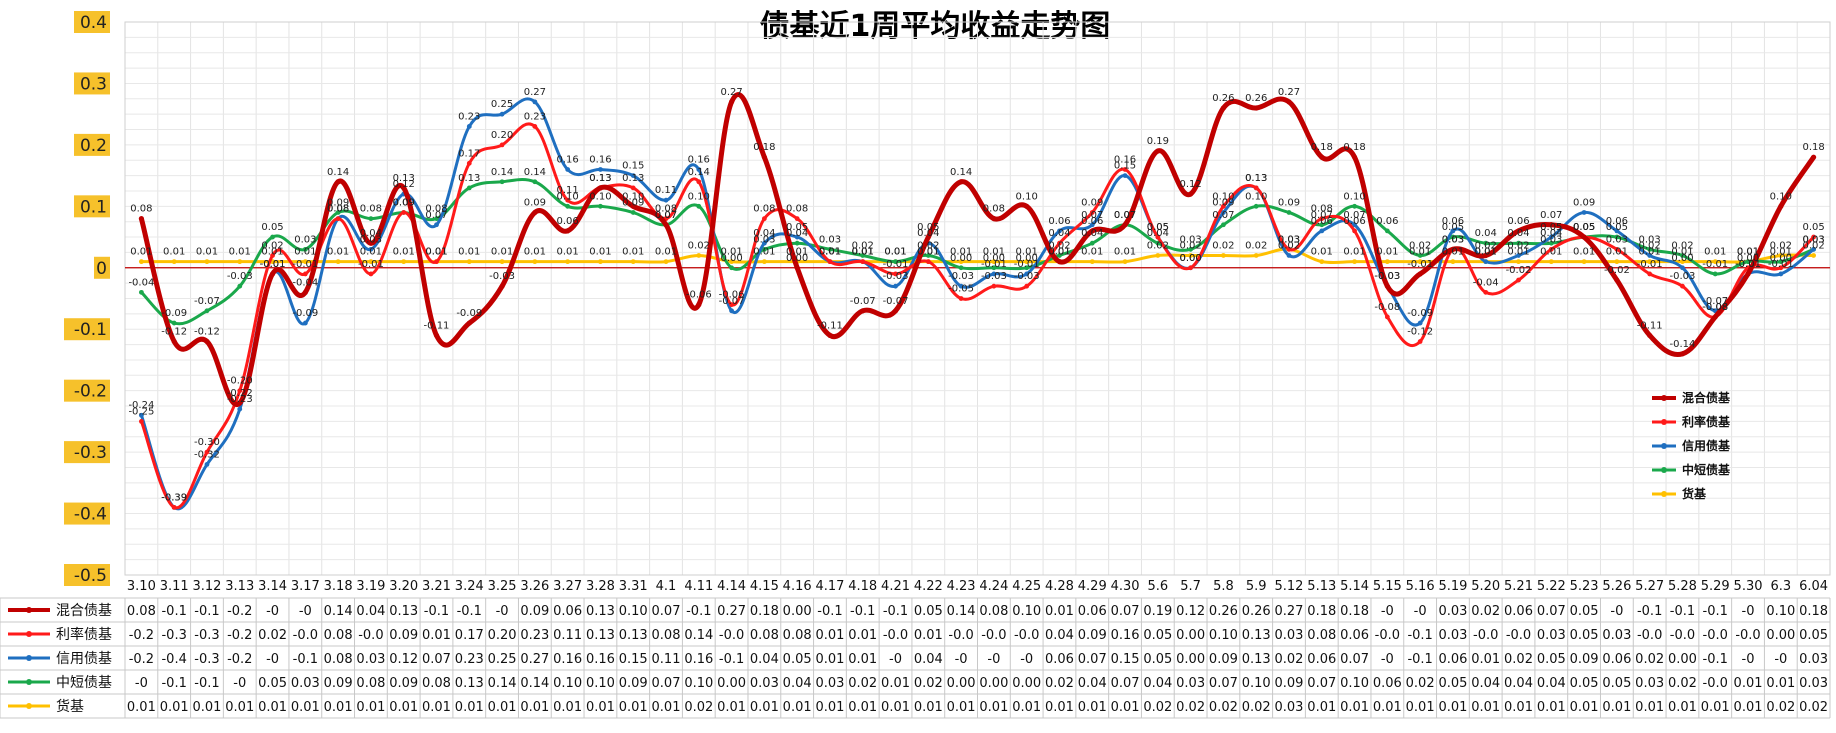 This screenshot has height=733, width=1836. I want to click on y-tick-label: -0.2, so click(90, 392).